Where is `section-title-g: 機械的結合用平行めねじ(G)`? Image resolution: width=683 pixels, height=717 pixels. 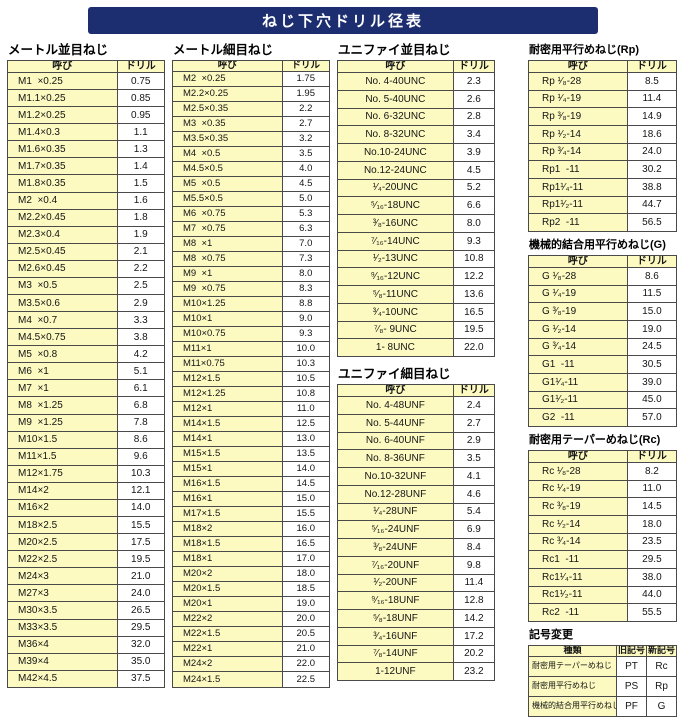
section-title-g: 機械的結合用平行めねじ(G) is located at coordinates (597, 245).